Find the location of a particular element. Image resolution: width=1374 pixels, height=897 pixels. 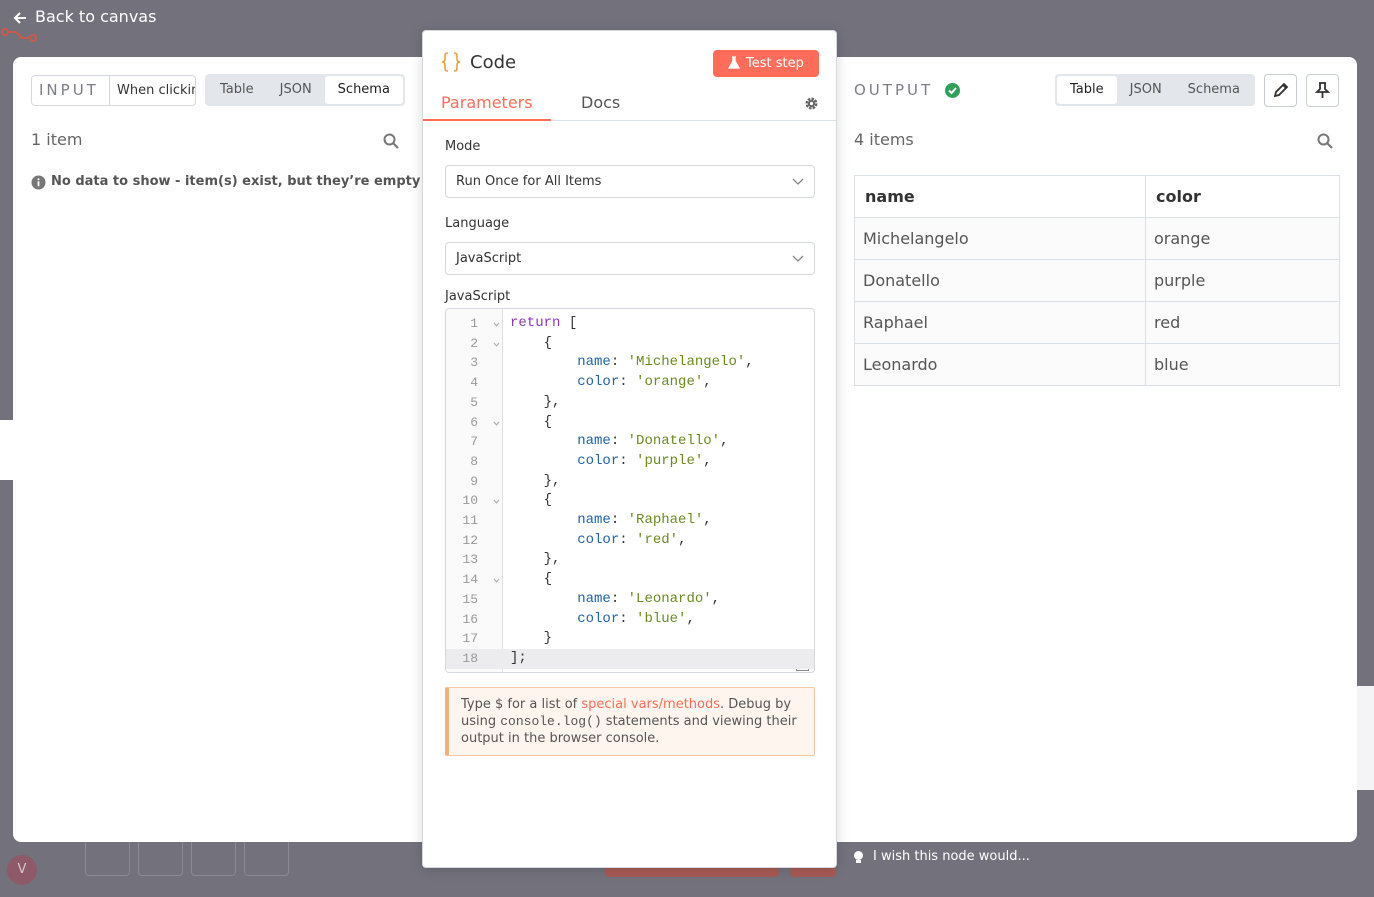

test-step-label: Test step is located at coordinates (775, 63).